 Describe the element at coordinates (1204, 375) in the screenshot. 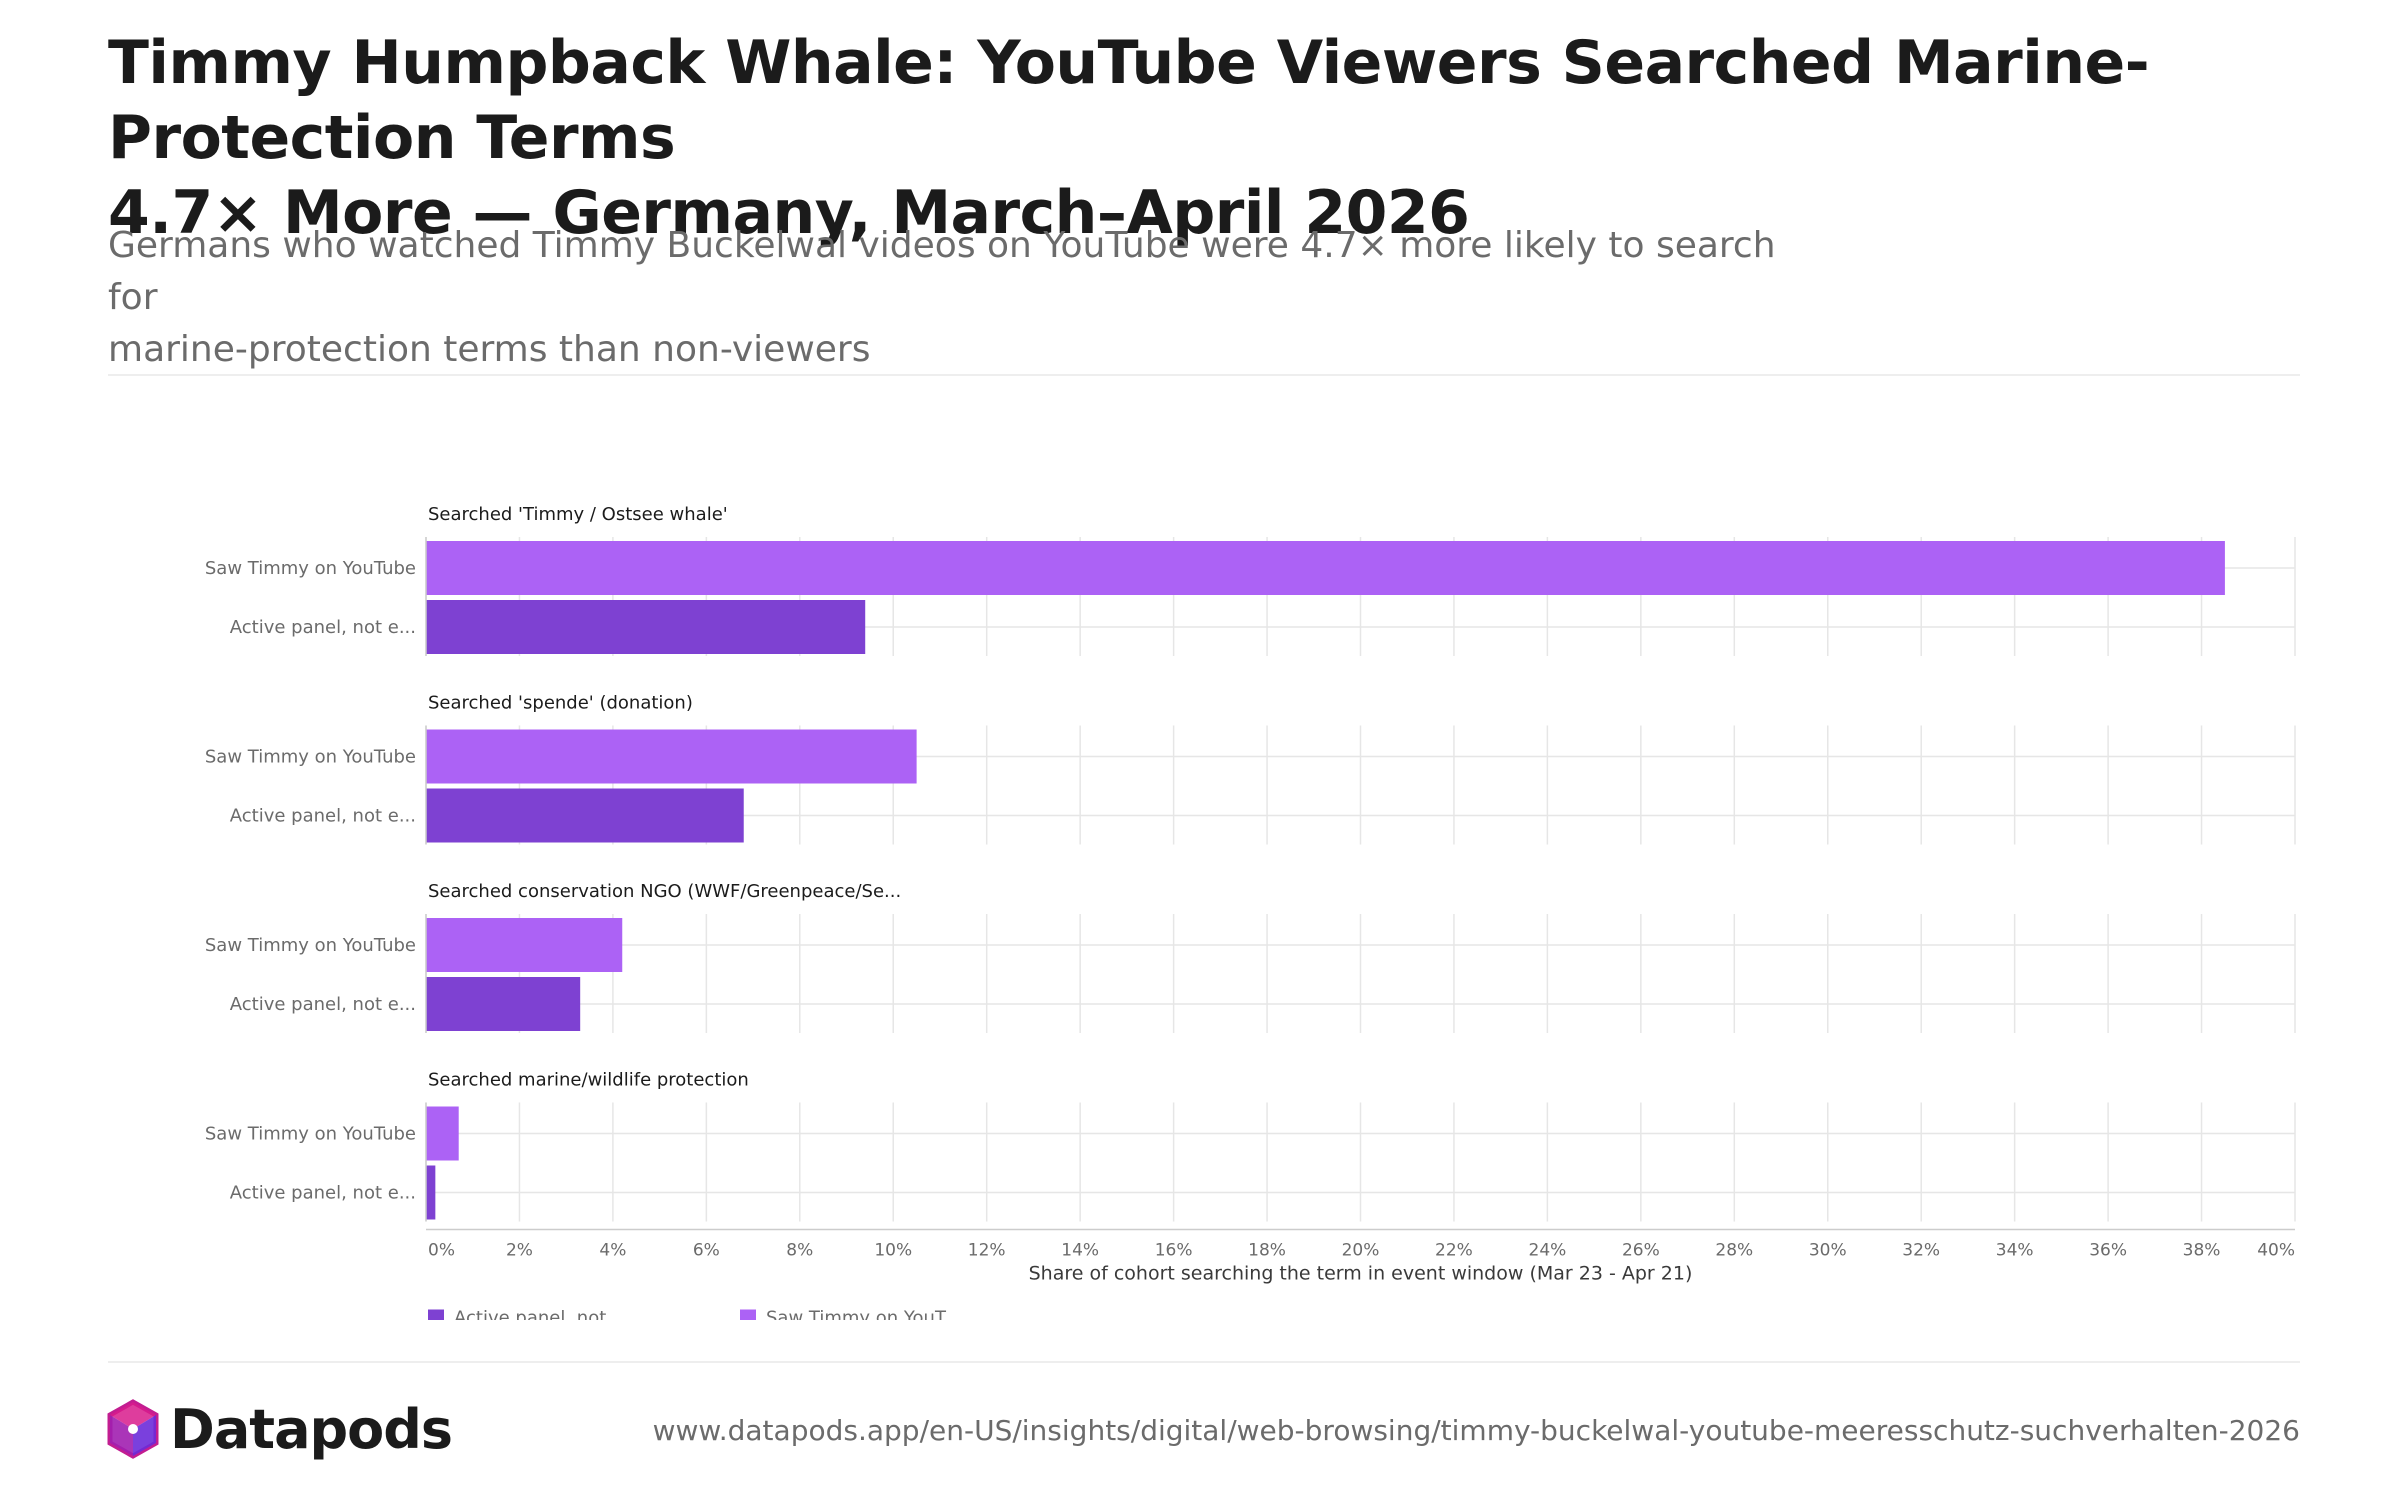

I see `header-divider` at that location.